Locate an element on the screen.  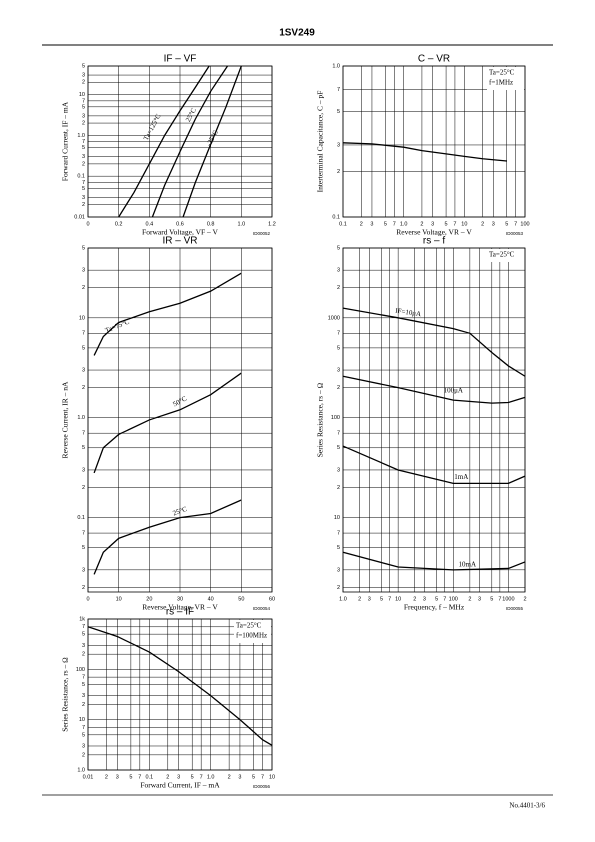
part-number: 1SV249 is located at coordinates (297, 33).